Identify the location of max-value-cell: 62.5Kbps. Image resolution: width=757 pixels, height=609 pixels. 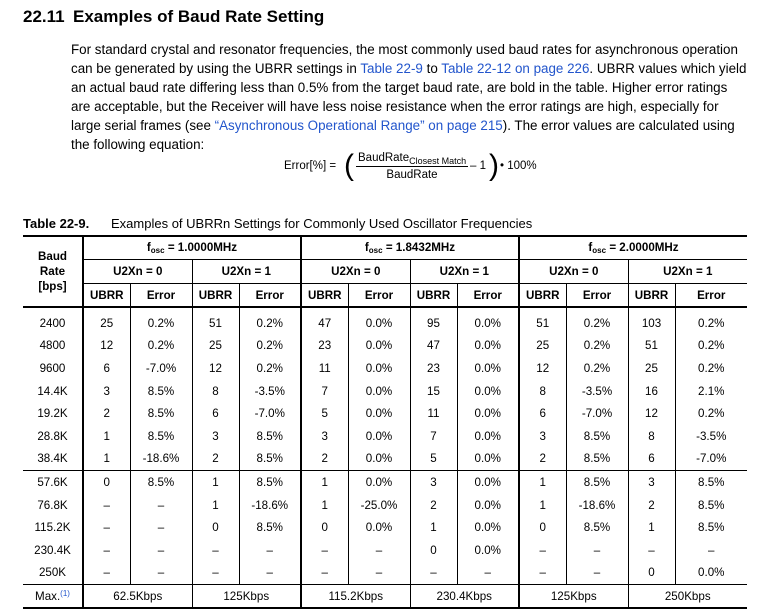
(137, 596).